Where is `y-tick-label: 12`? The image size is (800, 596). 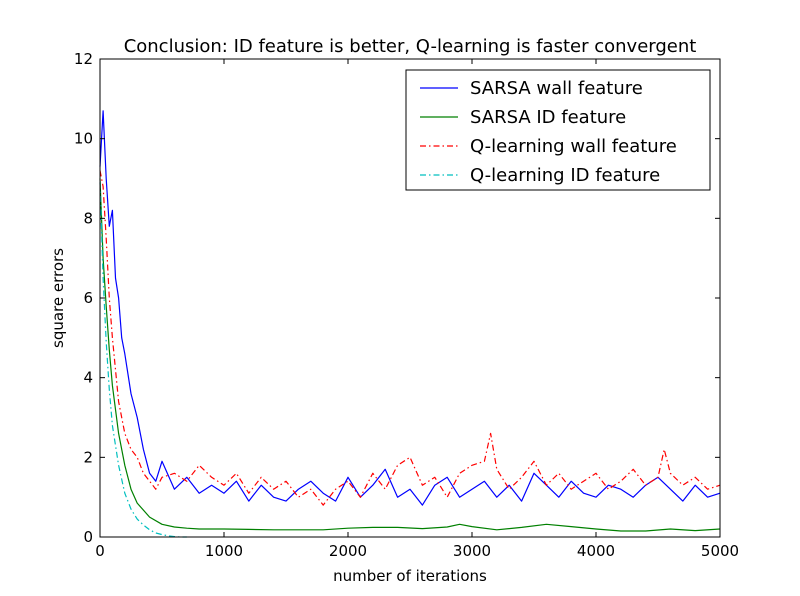 y-tick-label: 12 is located at coordinates (83, 59).